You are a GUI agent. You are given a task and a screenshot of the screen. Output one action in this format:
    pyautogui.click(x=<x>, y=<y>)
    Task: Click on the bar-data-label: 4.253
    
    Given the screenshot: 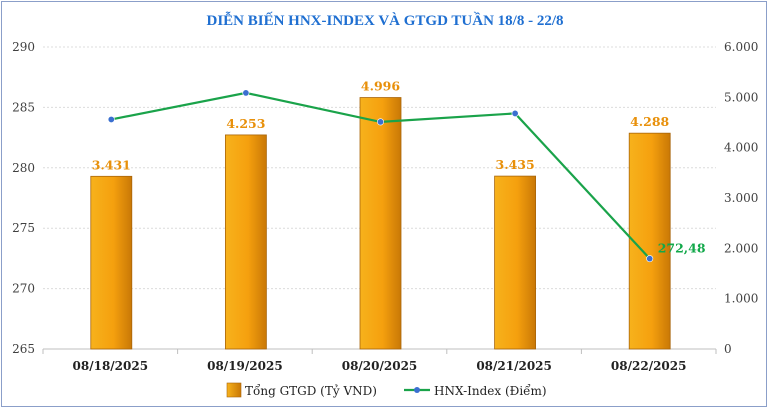 What is the action you would take?
    pyautogui.click(x=245, y=123)
    